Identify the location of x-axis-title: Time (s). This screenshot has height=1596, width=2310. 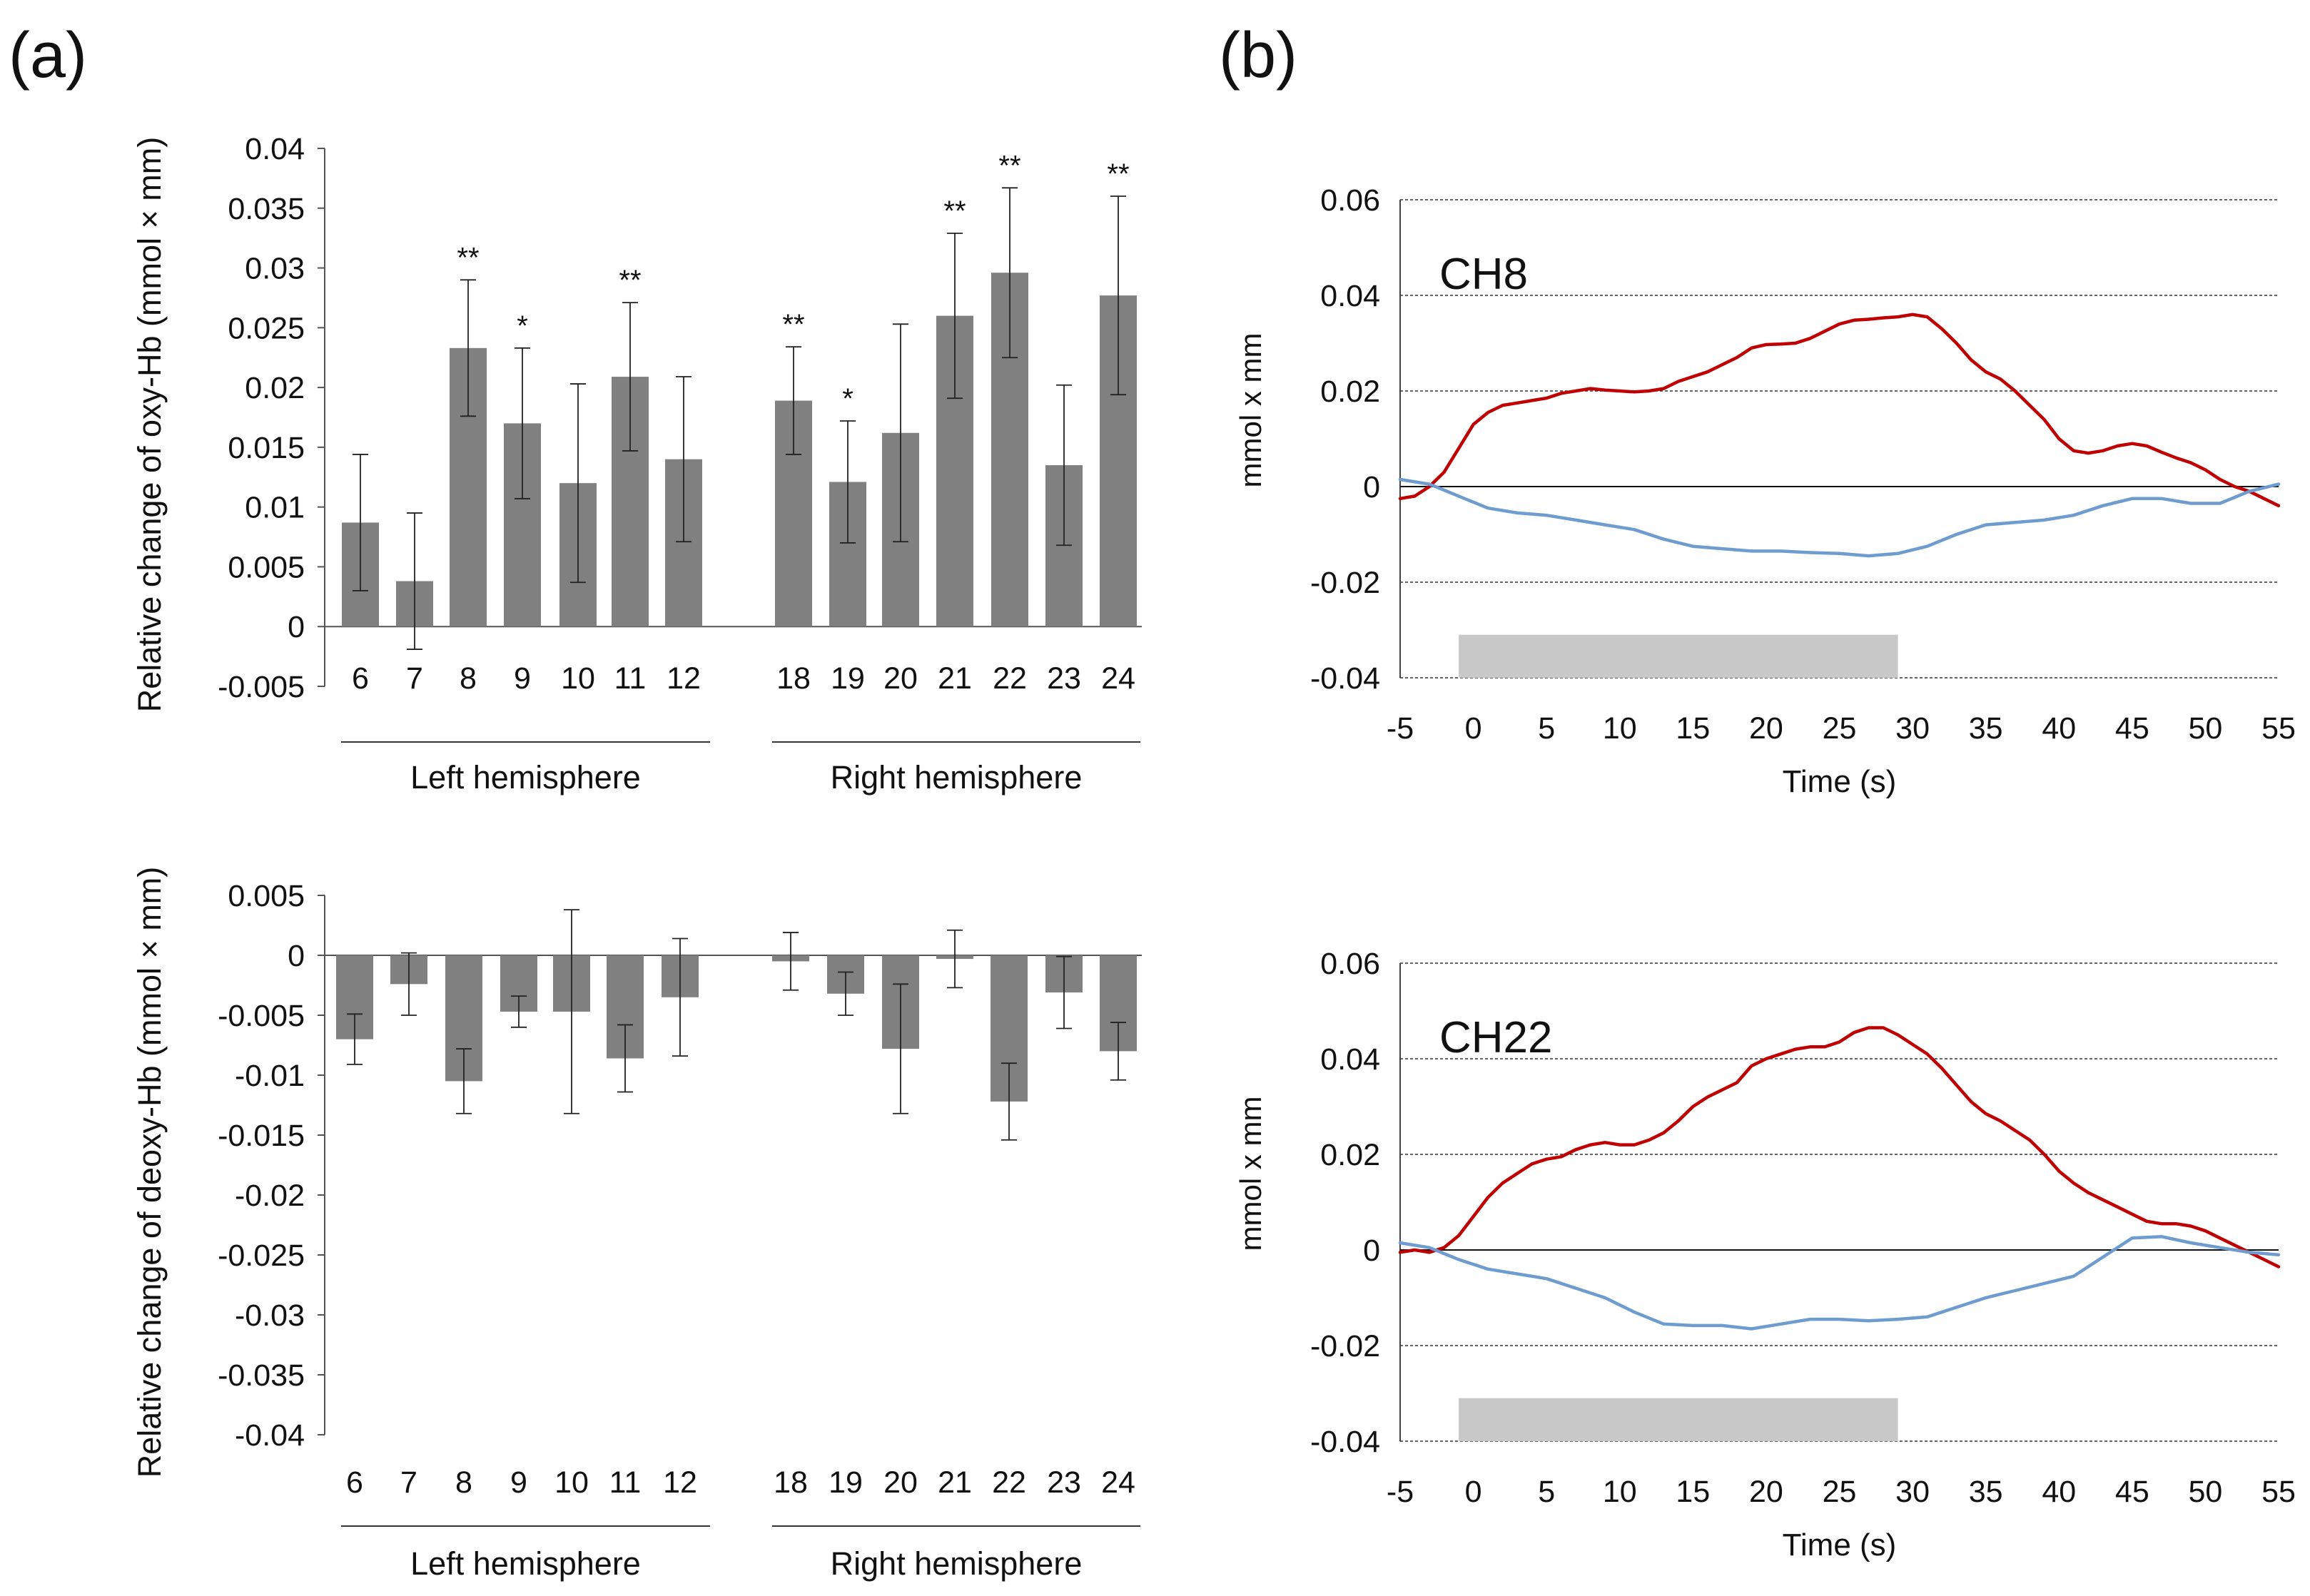
(1840, 1545).